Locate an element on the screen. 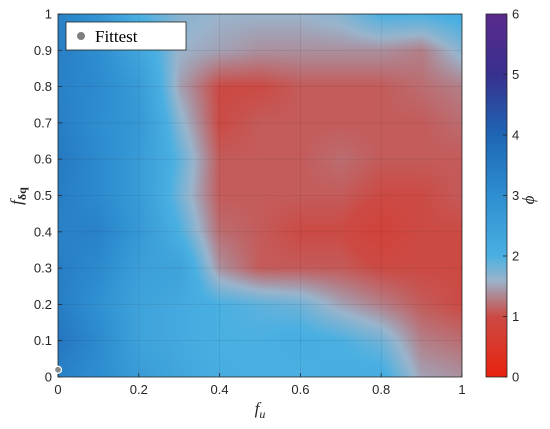 This screenshot has width=550, height=429. colorbar-tick-label: 0 is located at coordinates (515, 377).